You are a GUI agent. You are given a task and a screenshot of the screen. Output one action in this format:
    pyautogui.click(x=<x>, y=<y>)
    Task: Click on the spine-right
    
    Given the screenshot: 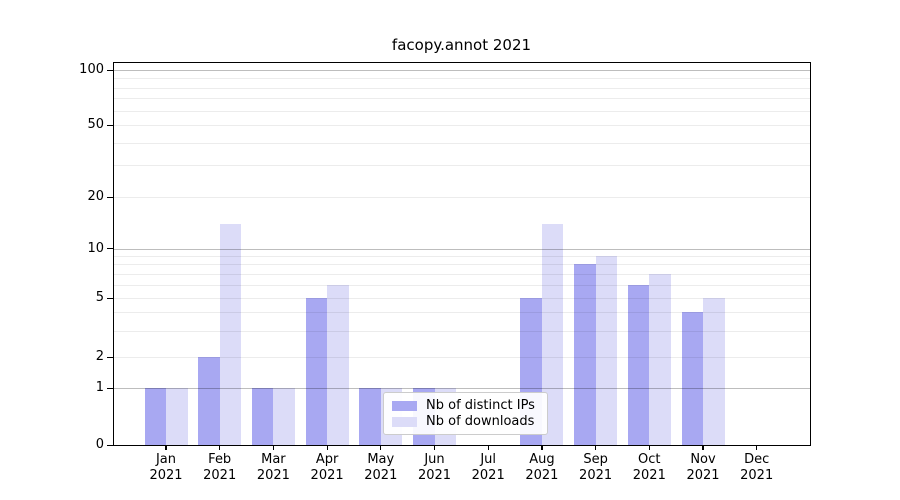 What is the action you would take?
    pyautogui.click(x=811, y=254)
    